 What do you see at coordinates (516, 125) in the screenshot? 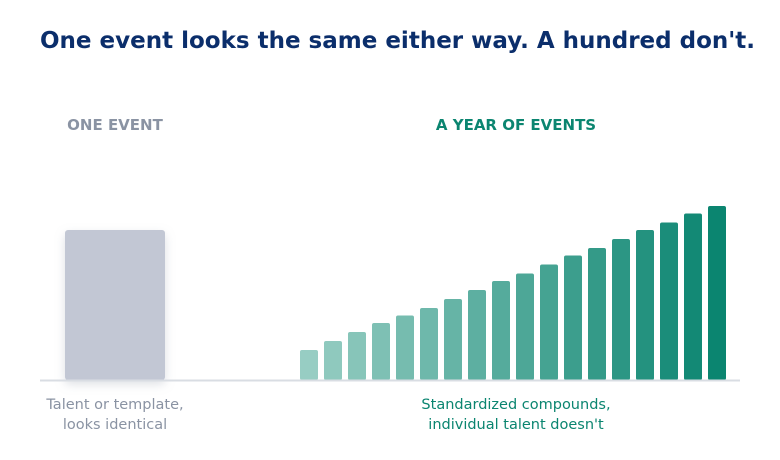
I see `year-of-events-label: A YEAR OF EVENTS` at bounding box center [516, 125].